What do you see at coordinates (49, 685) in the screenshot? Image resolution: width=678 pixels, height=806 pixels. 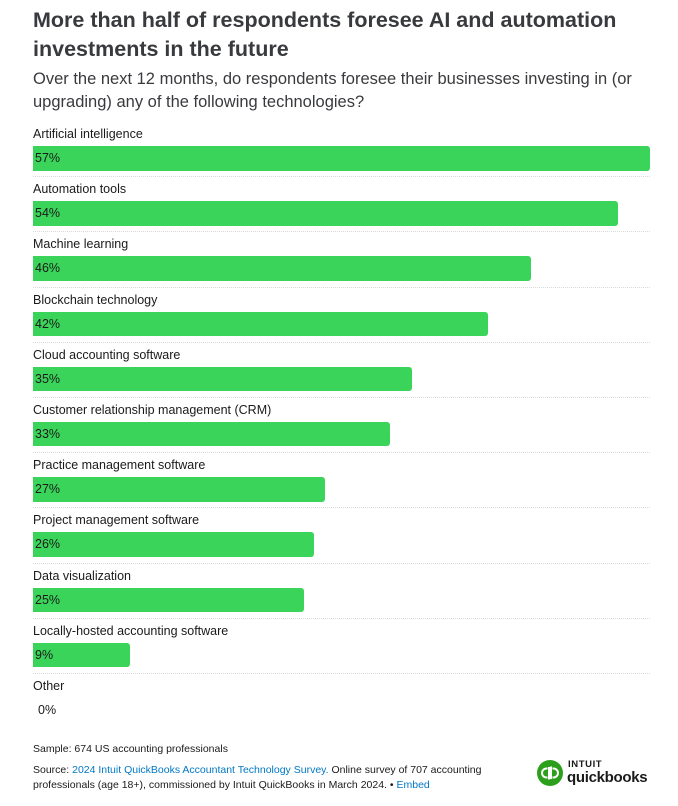 I see `category-label: Other` at bounding box center [49, 685].